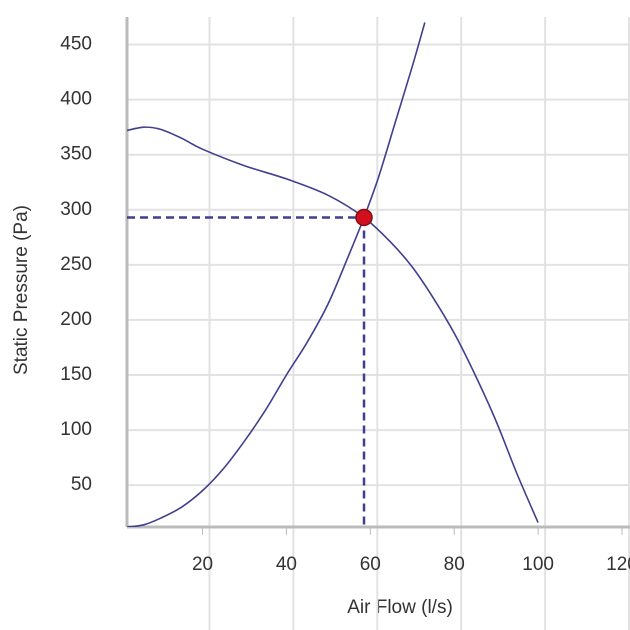 Image resolution: width=630 pixels, height=630 pixels. What do you see at coordinates (76, 429) in the screenshot?
I see `y-tick-label: 100` at bounding box center [76, 429].